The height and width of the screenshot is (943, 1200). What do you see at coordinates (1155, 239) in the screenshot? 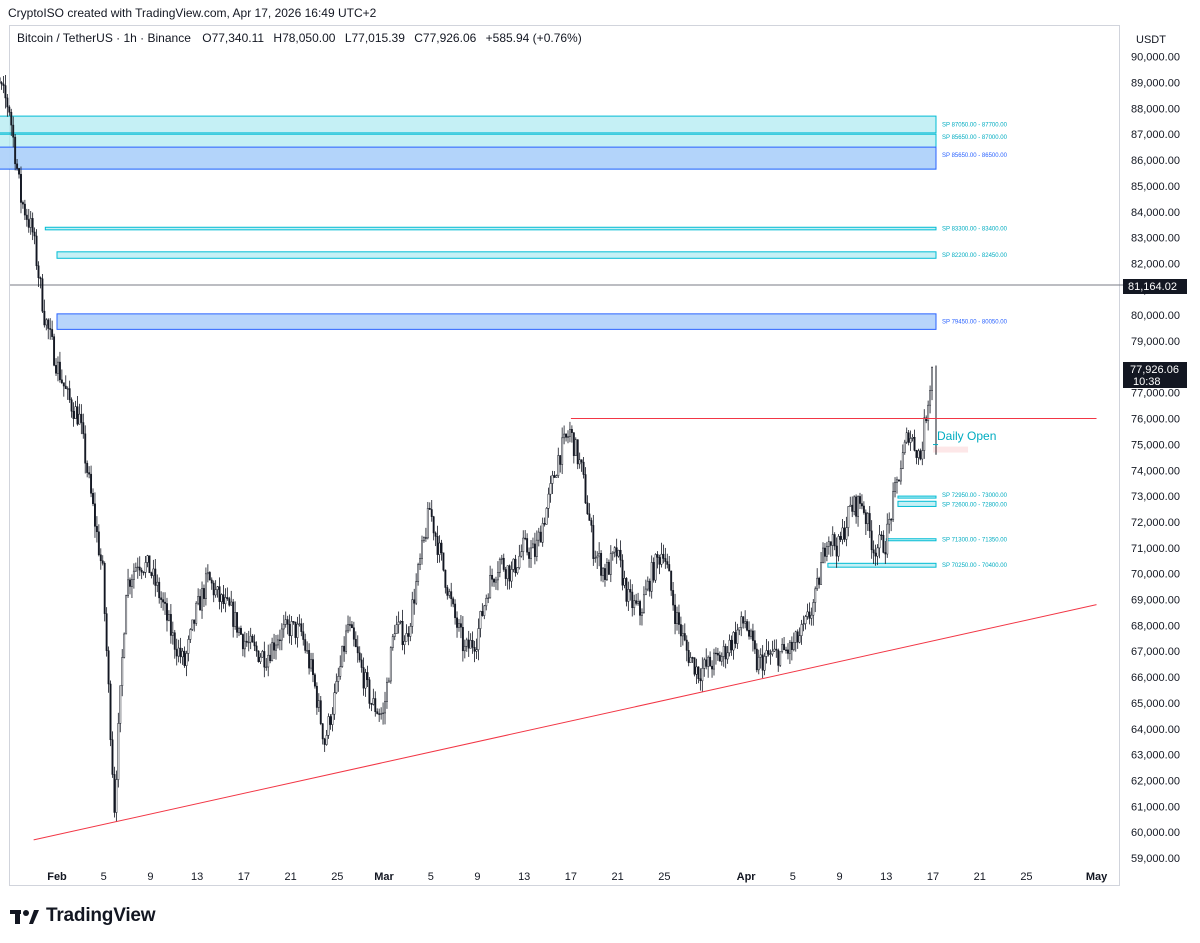
I see `price-tick-label: 83,000.00` at bounding box center [1155, 239].